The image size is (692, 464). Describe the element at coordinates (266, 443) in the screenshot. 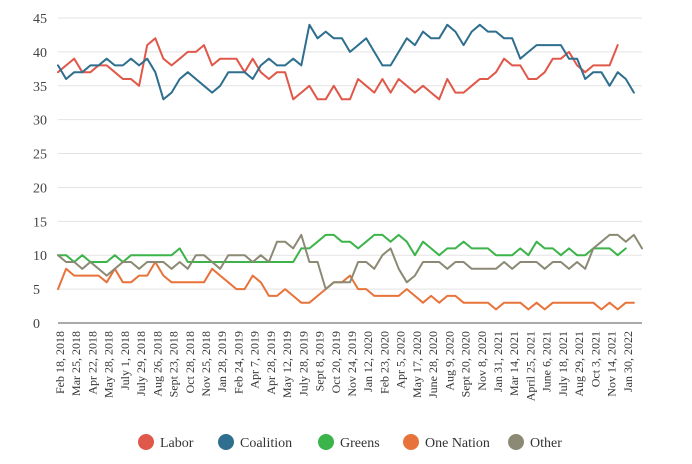

I see `legend-label: Coalition` at that location.